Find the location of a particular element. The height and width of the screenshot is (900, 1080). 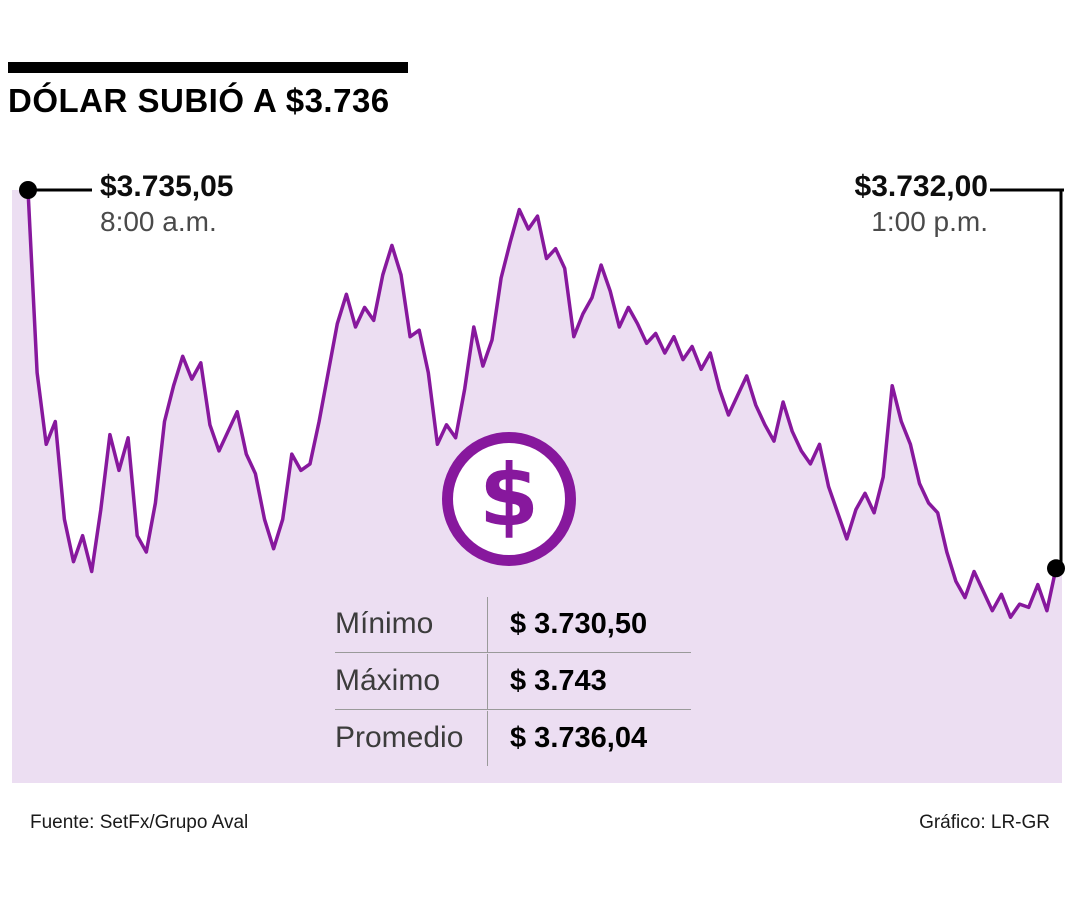

stats-value: $ 3.730,50 is located at coordinates (589, 624).